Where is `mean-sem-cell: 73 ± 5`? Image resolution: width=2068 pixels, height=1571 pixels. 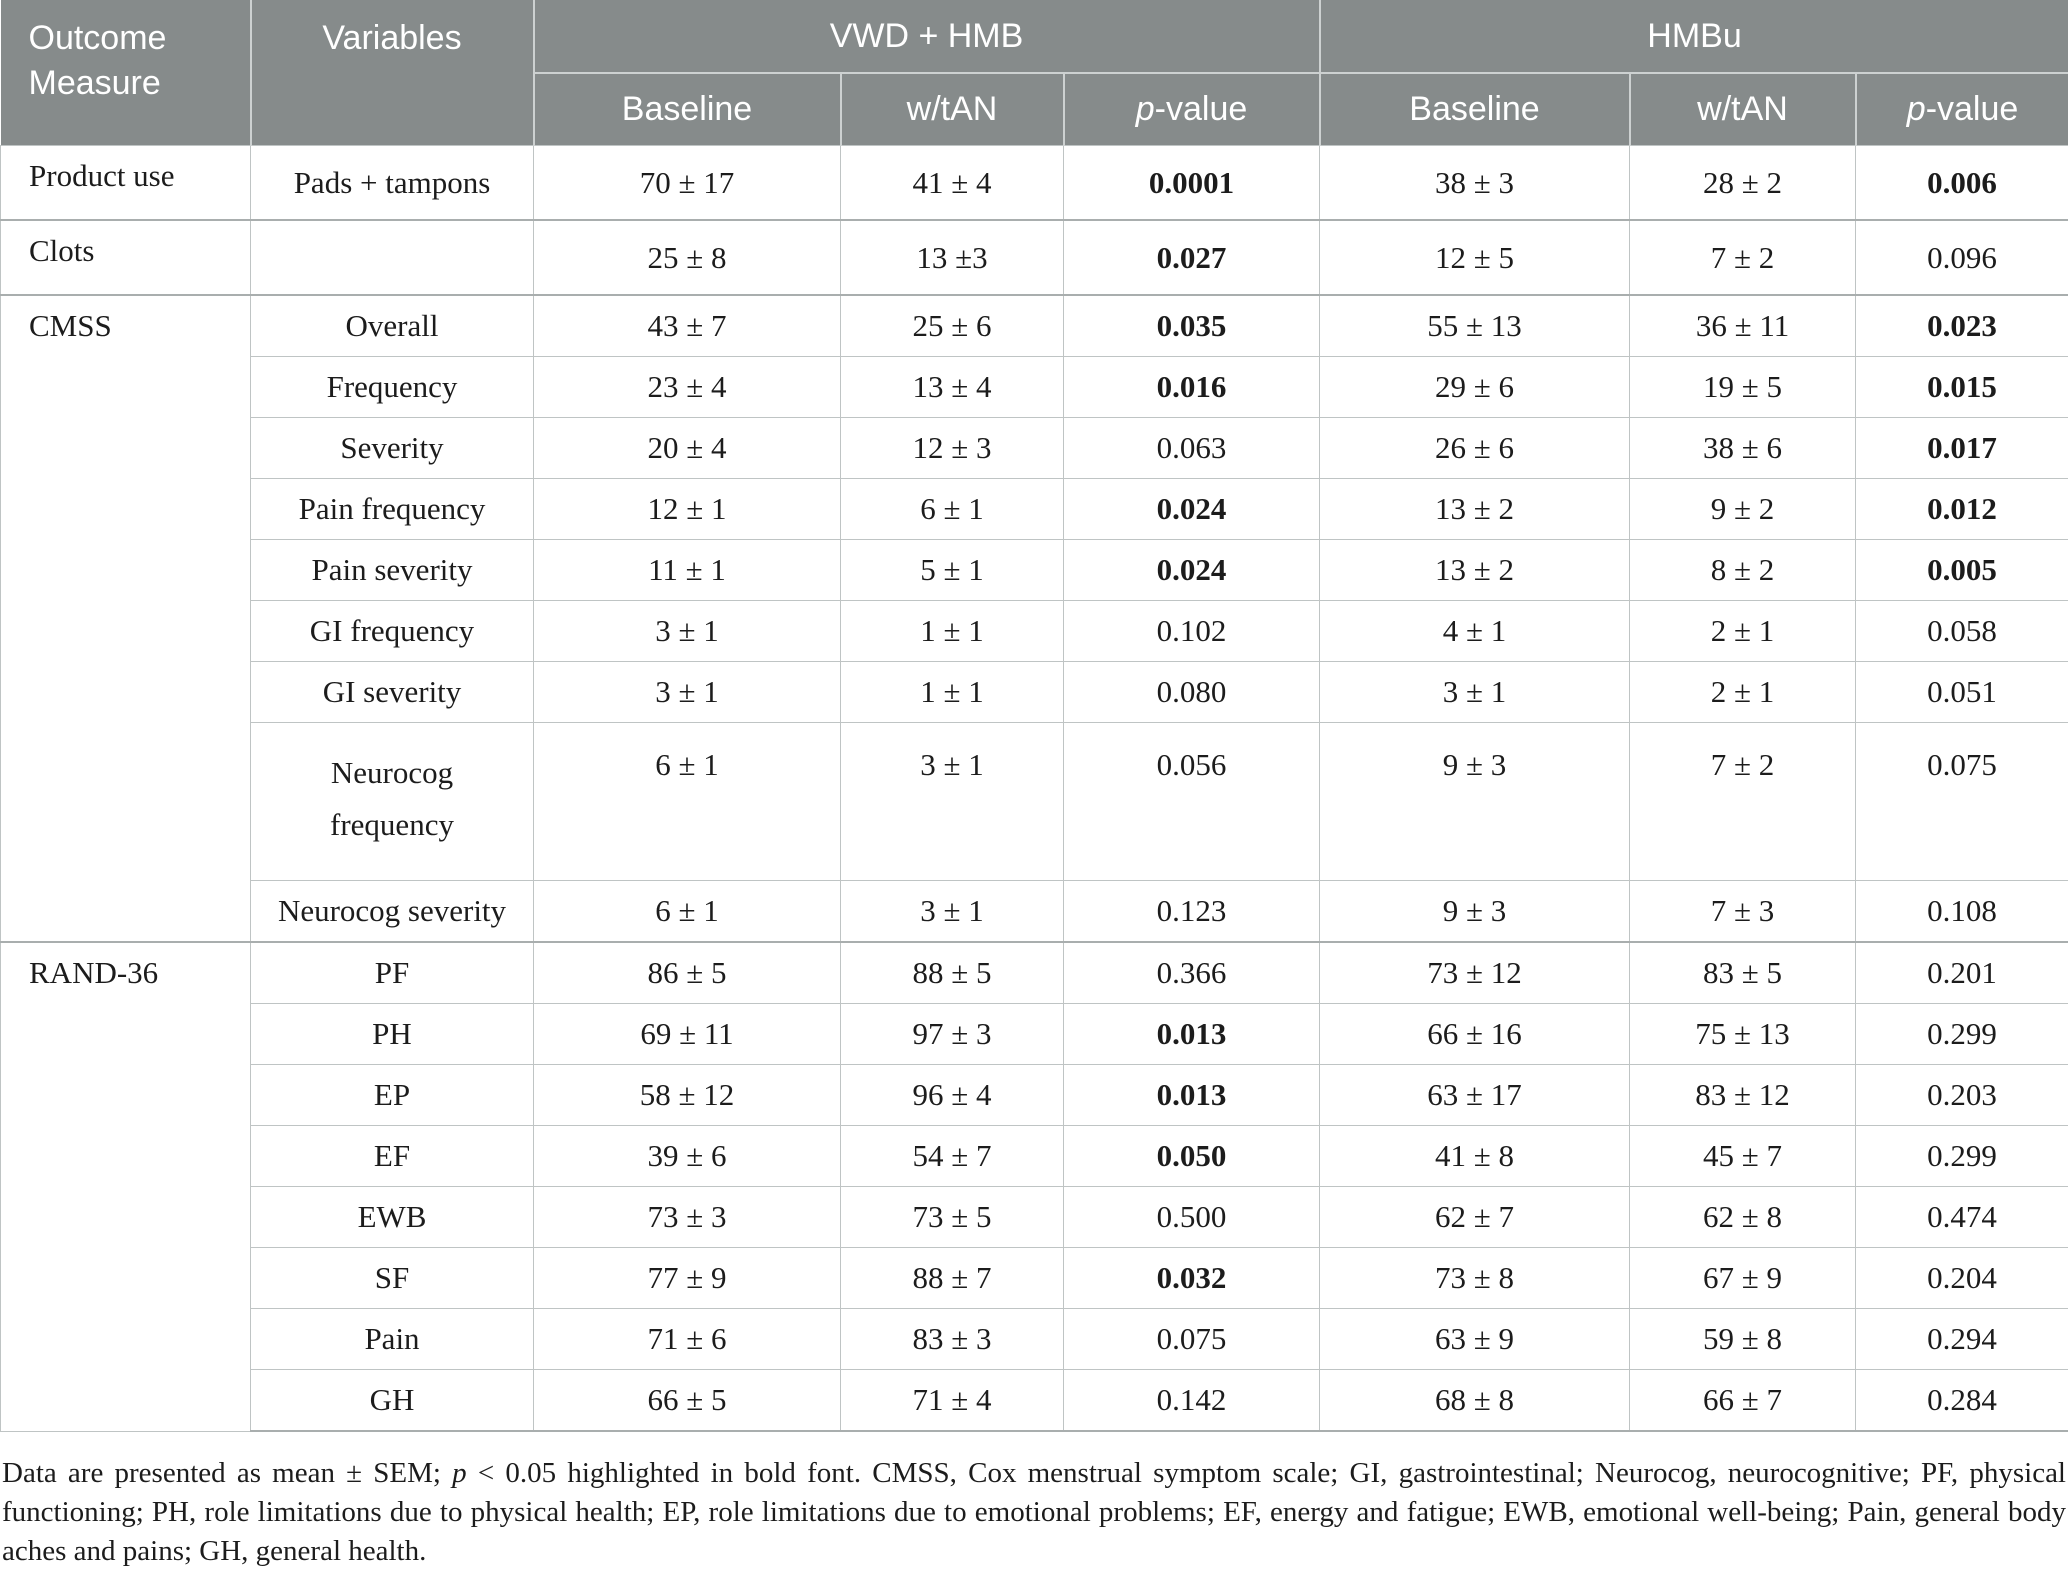
mean-sem-cell: 73 ± 5 is located at coordinates (952, 1217).